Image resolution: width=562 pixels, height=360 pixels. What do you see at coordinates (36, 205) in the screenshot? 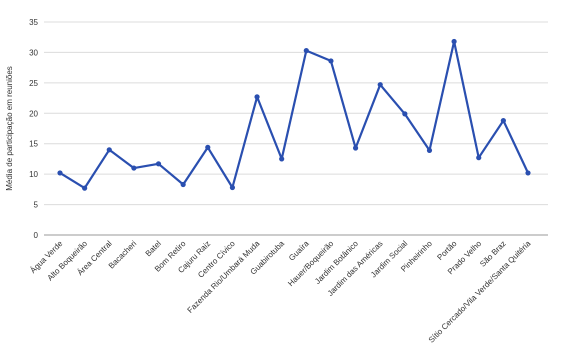
I see `y-tick-label: 5` at bounding box center [36, 205].